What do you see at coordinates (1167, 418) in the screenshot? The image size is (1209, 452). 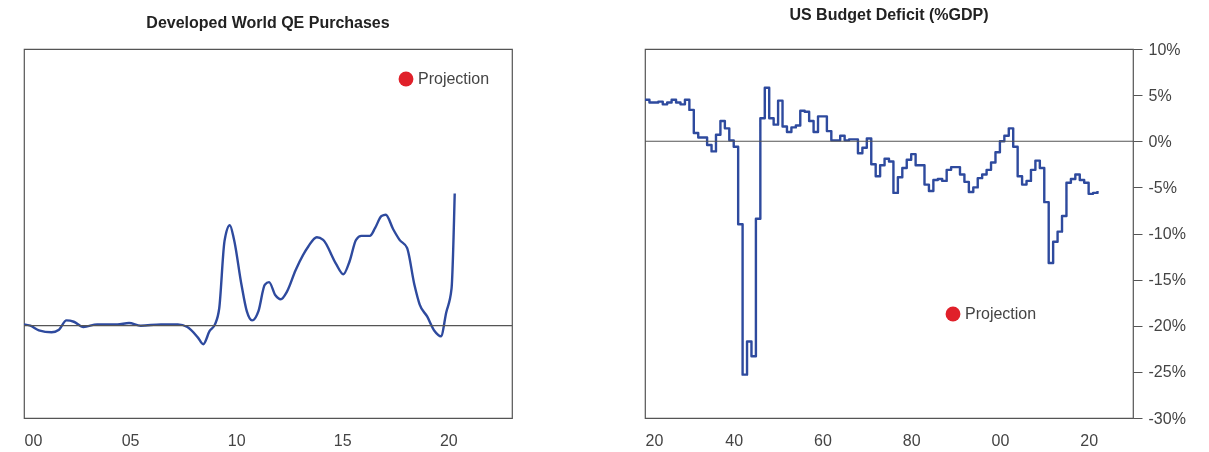 I see `y-tick-label: -30%` at bounding box center [1167, 418].